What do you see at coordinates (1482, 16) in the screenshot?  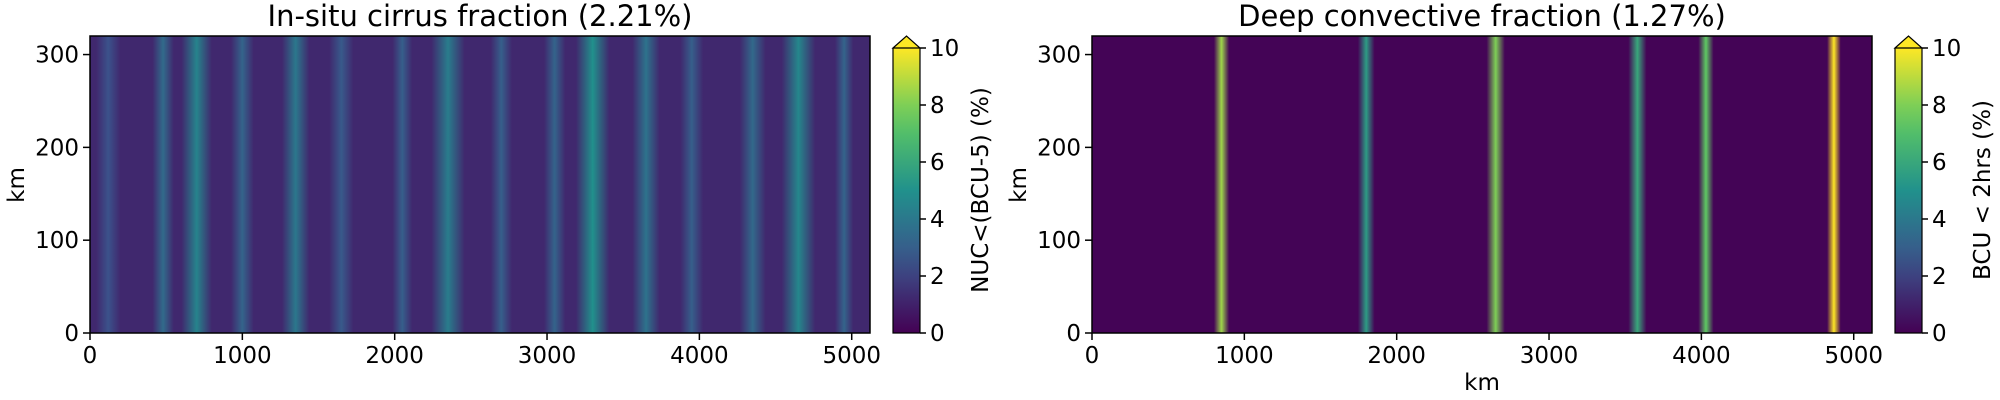 I see `chart-title: Deep convective fraction (1.27%)` at bounding box center [1482, 16].